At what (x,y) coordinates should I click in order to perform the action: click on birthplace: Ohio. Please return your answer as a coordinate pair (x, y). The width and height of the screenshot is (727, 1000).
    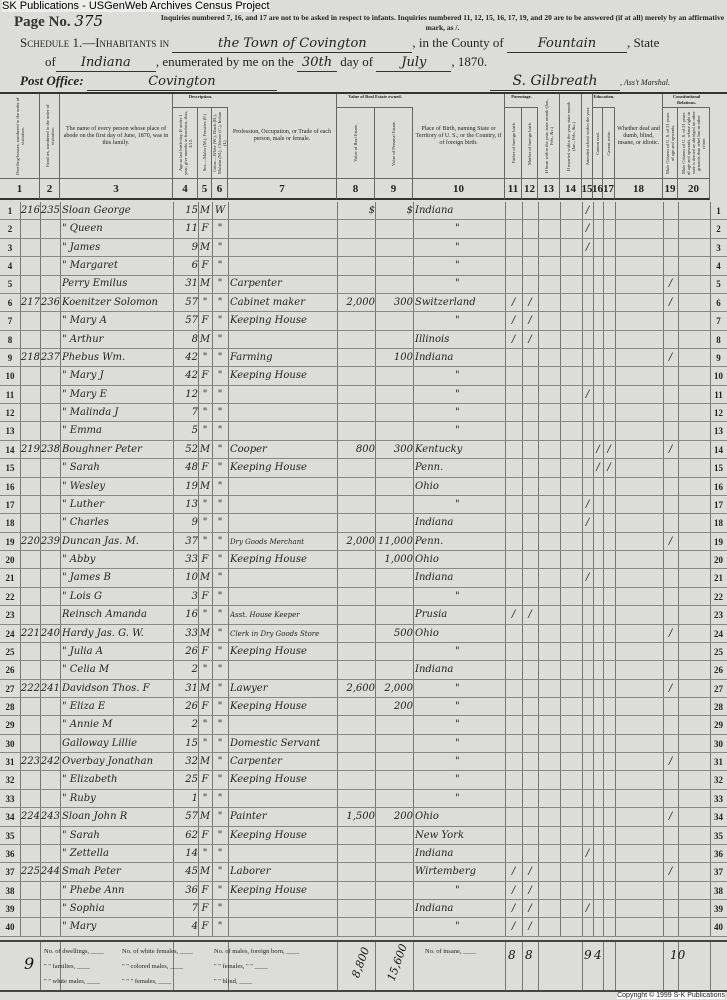
    Looking at the image, I should click on (427, 633).